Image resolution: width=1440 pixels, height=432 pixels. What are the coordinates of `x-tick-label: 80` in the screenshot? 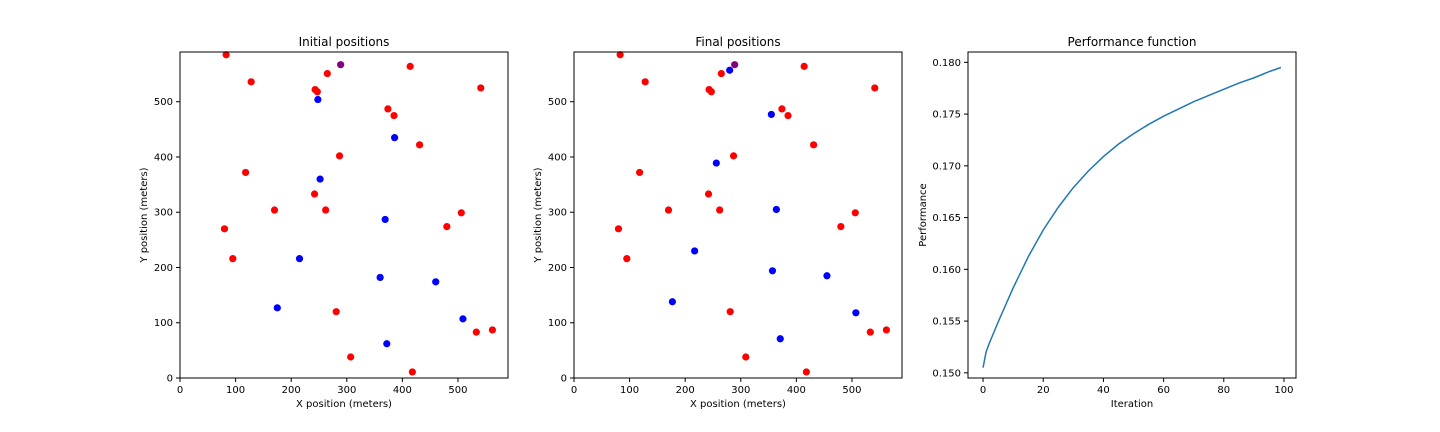 It's located at (1223, 390).